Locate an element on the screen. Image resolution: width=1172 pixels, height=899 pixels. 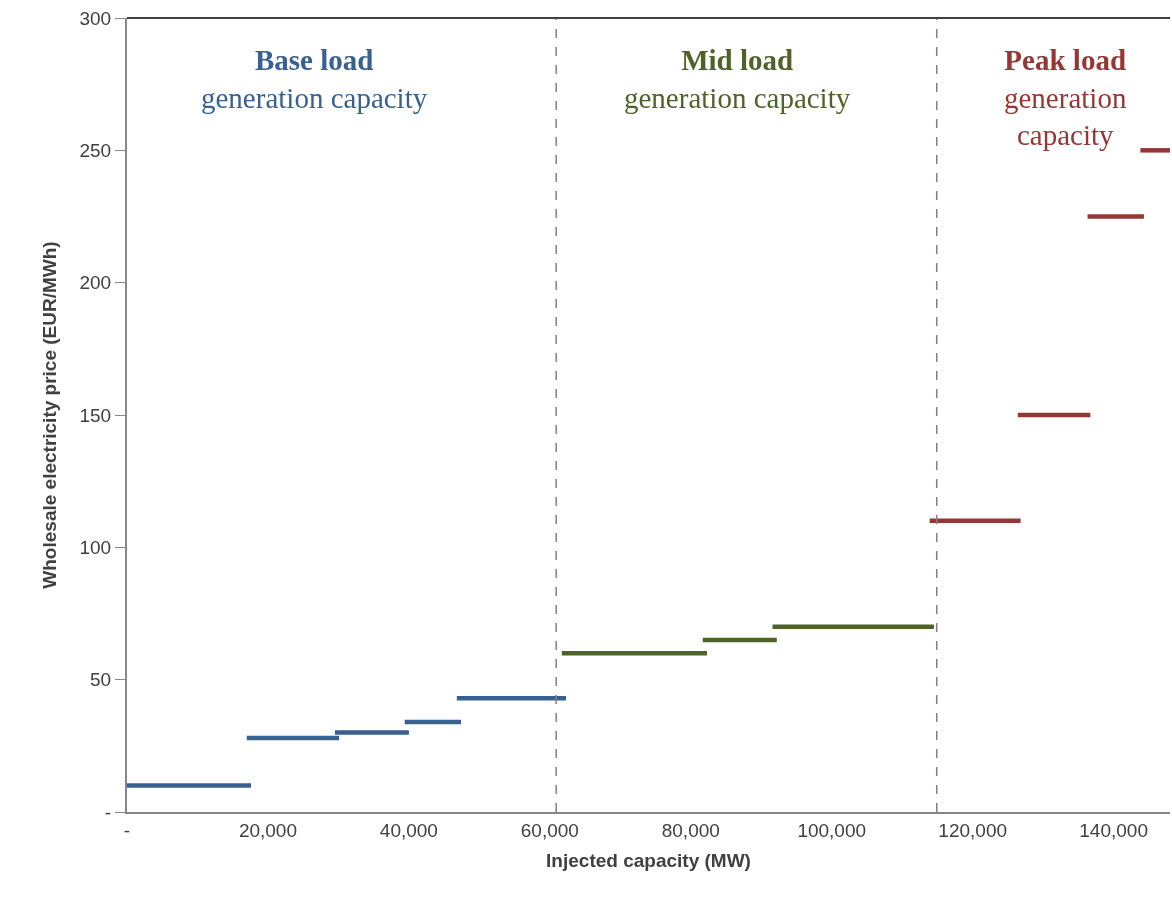
x-tick-label: 20,000 is located at coordinates (268, 830).